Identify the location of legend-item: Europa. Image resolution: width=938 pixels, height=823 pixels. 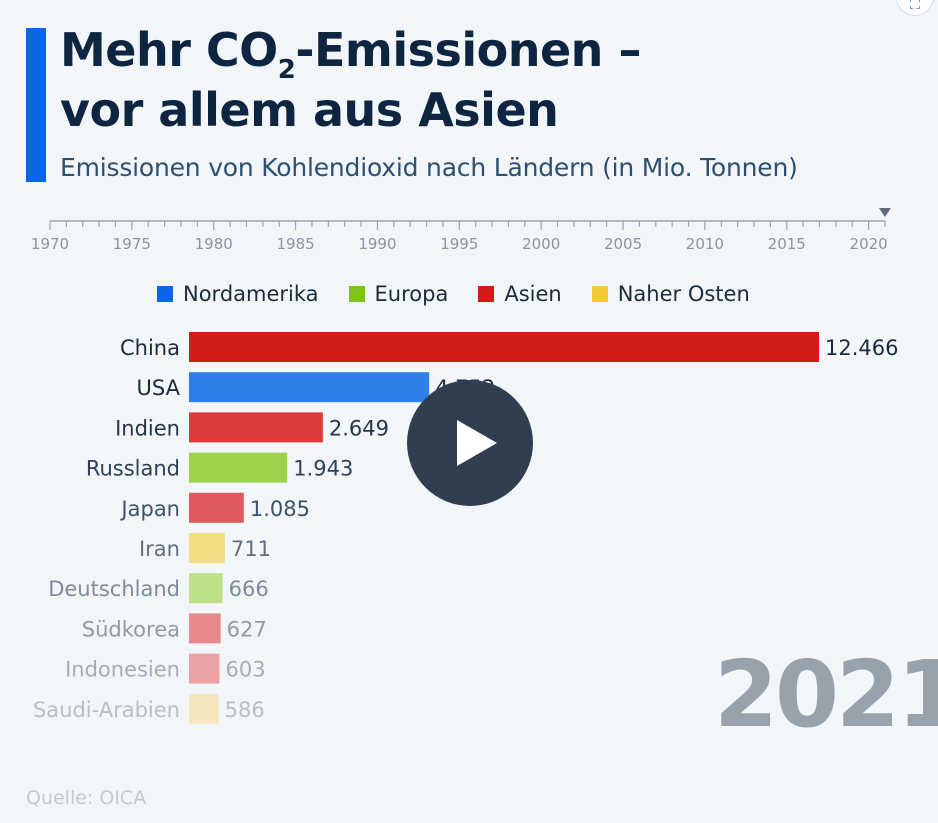
(398, 294).